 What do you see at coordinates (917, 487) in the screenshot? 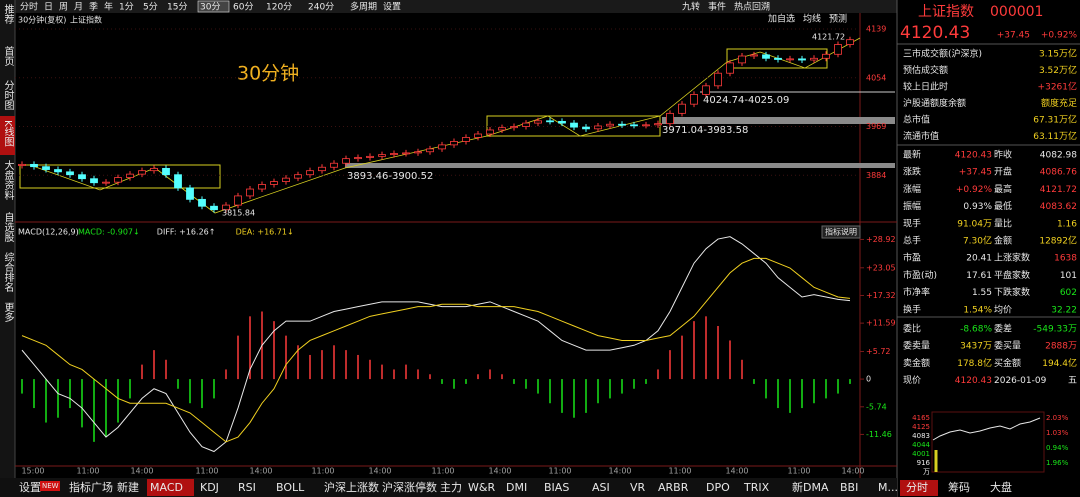
I see `side-tab: 分时` at bounding box center [917, 487].